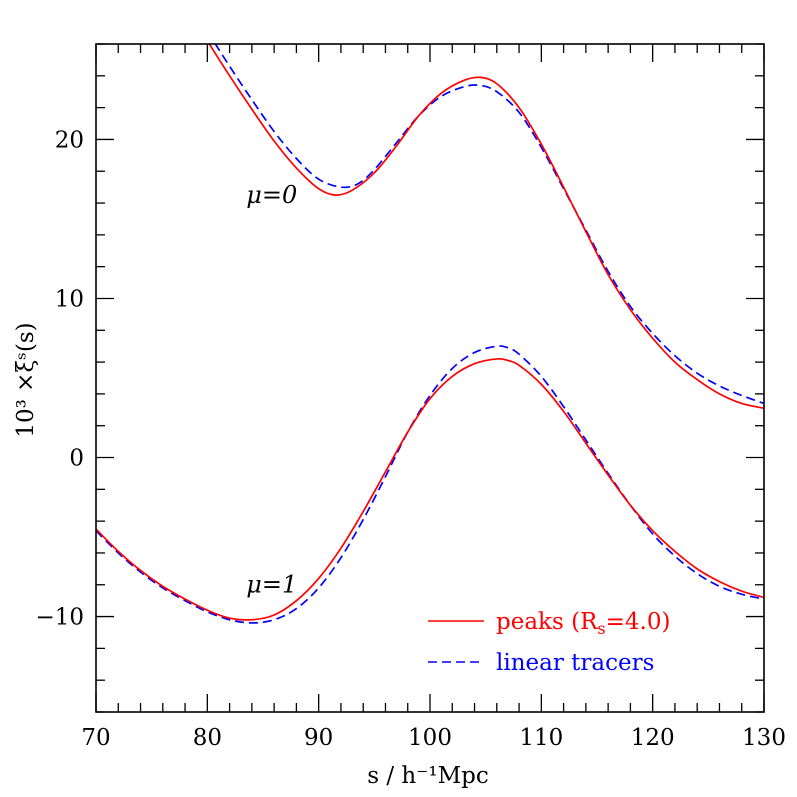 The height and width of the screenshot is (797, 797). What do you see at coordinates (69, 140) in the screenshot?
I see `y-tick-label: 20` at bounding box center [69, 140].